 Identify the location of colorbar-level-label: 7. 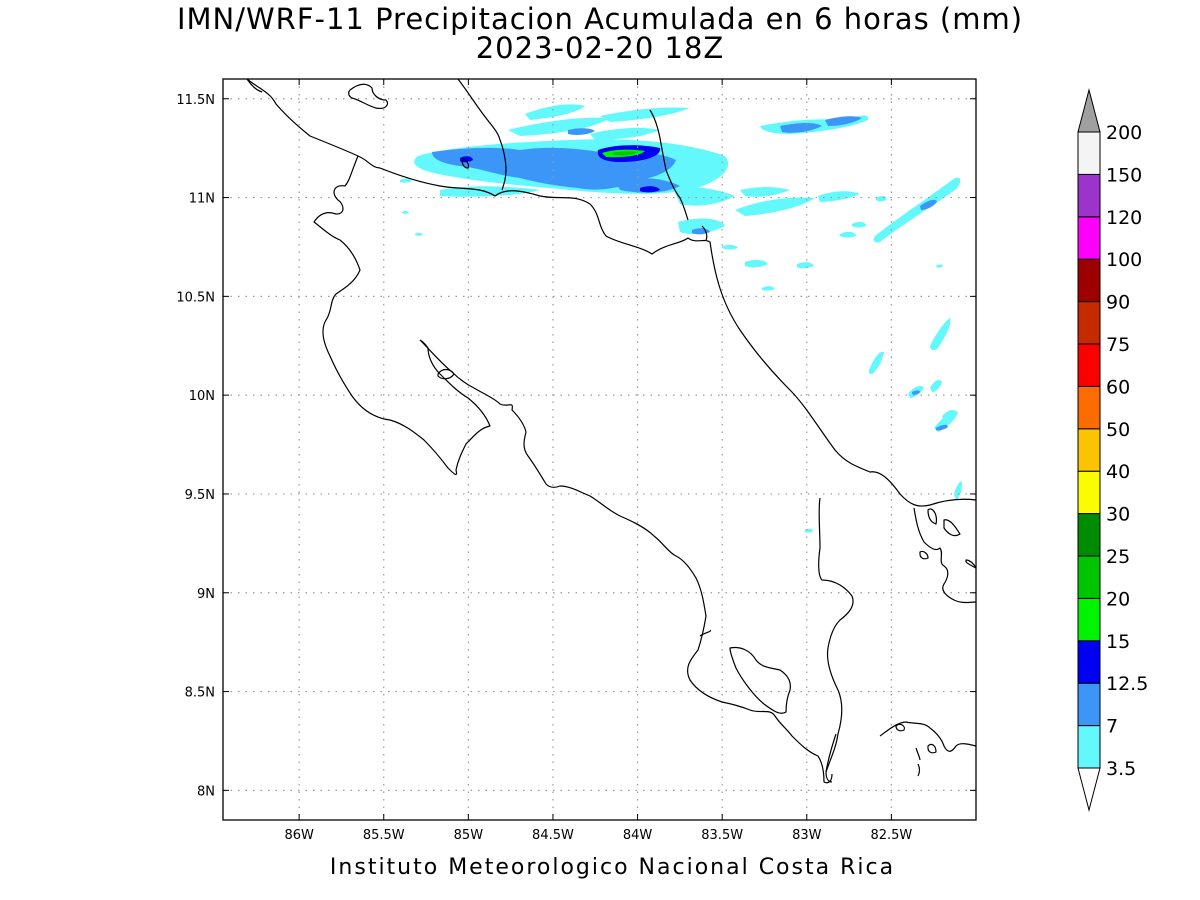
(1112, 727).